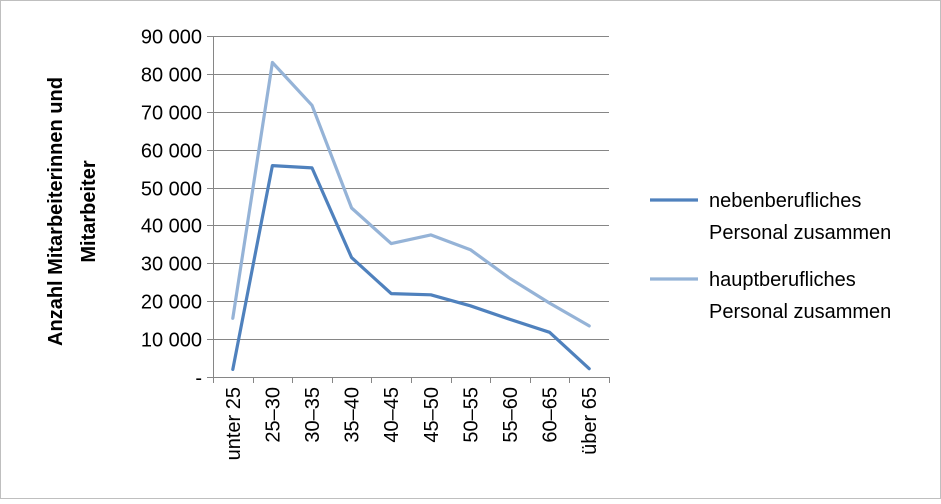 Image resolution: width=941 pixels, height=504 pixels. Describe the element at coordinates (471, 415) in the screenshot. I see `x-tick-label: 50–55` at that location.